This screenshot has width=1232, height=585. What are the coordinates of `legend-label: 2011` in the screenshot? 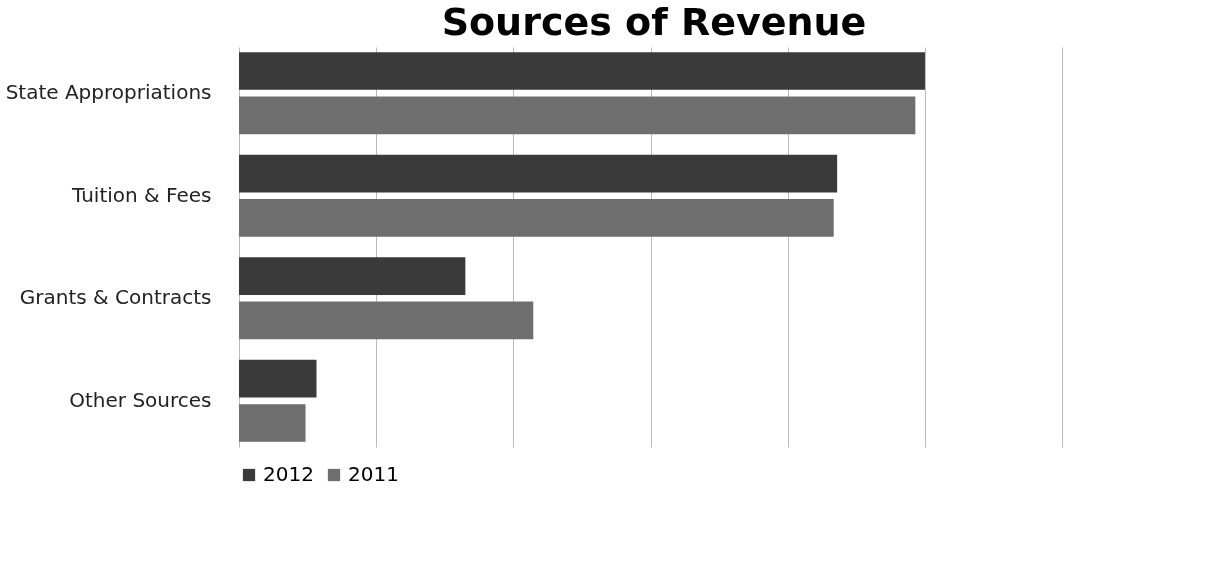 It's located at (373, 474).